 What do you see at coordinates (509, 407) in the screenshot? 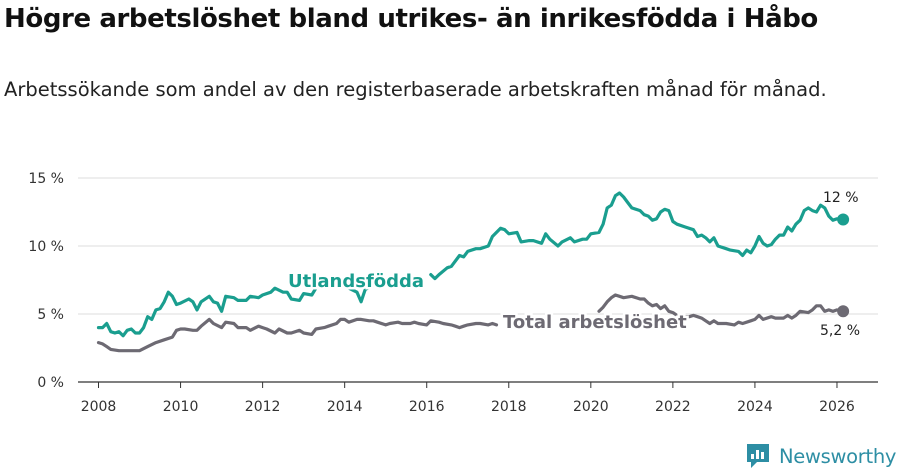
I see `x-tick-label-2018: 2018` at bounding box center [509, 407].